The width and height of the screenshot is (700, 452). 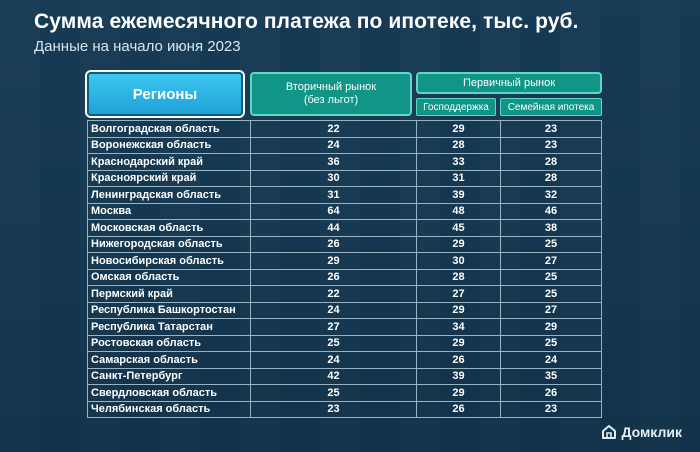 I want to click on table-row: Москва 64 48 46, so click(x=344, y=211).